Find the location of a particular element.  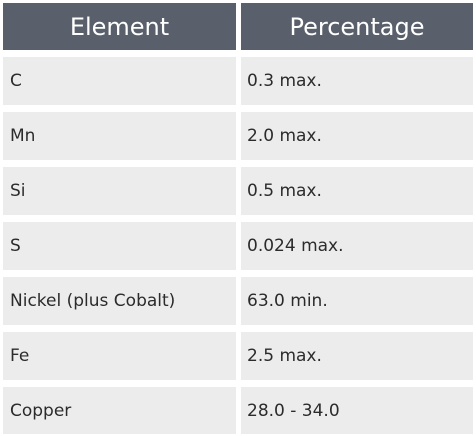

table-header-row: Element Percentage is located at coordinates (238, 26).